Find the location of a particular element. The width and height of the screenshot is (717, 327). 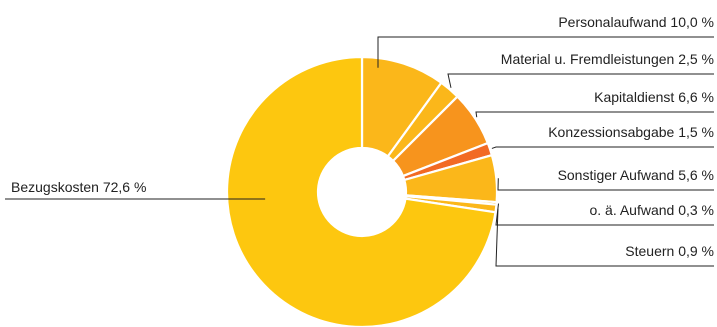

slice-label-2: Kapitaldienst 6,6 % is located at coordinates (654, 97).